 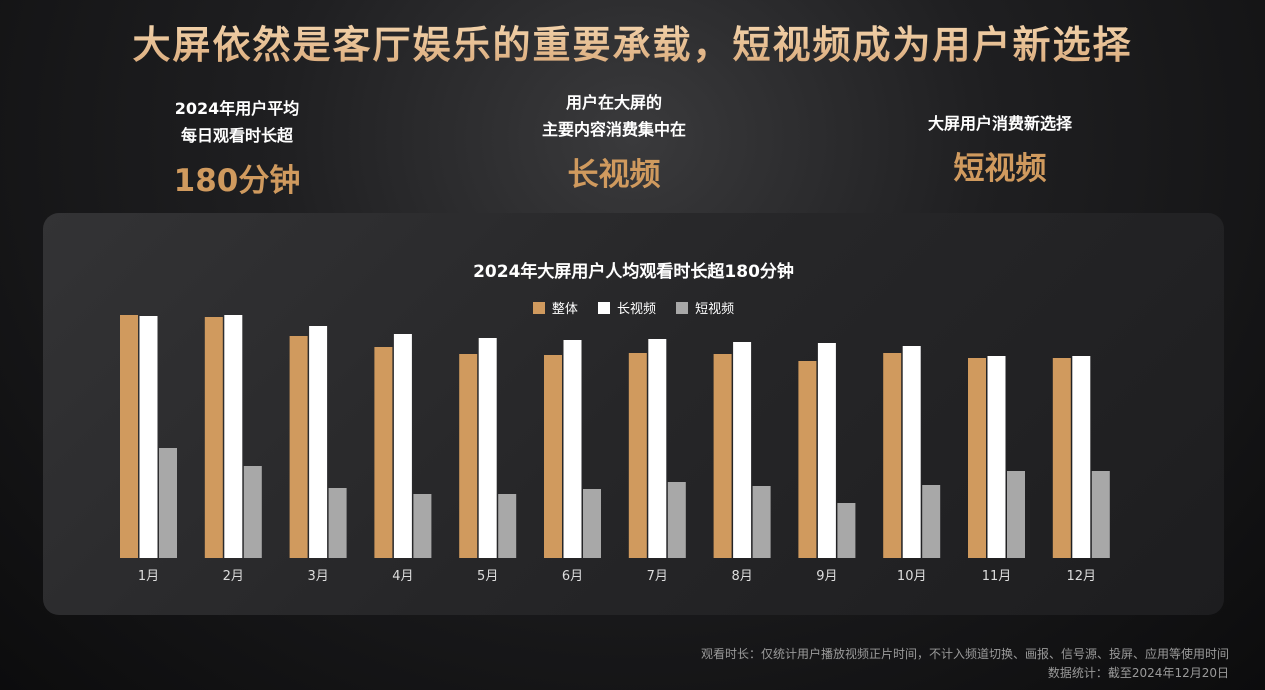 I want to click on stat-value: 短视频, so click(x=1000, y=169).